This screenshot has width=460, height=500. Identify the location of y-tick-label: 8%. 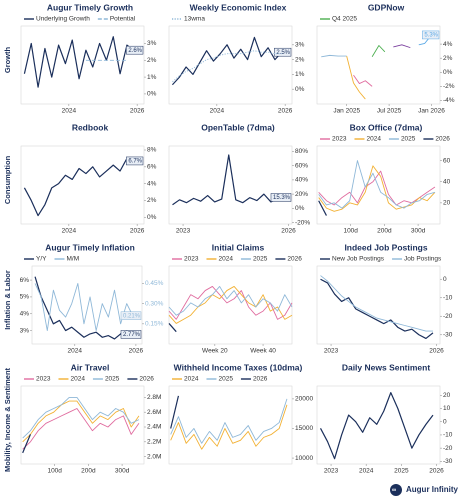
(152, 150).